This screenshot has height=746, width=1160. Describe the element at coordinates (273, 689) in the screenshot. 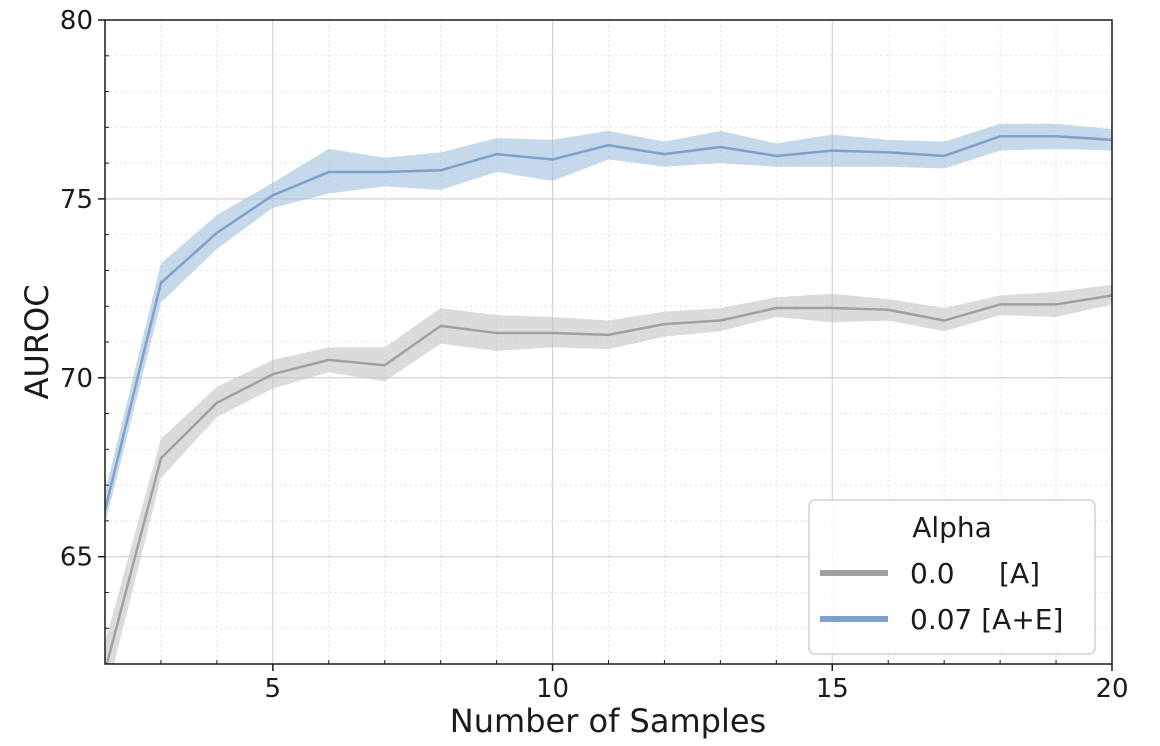

I see `x-tick-label: 5` at that location.